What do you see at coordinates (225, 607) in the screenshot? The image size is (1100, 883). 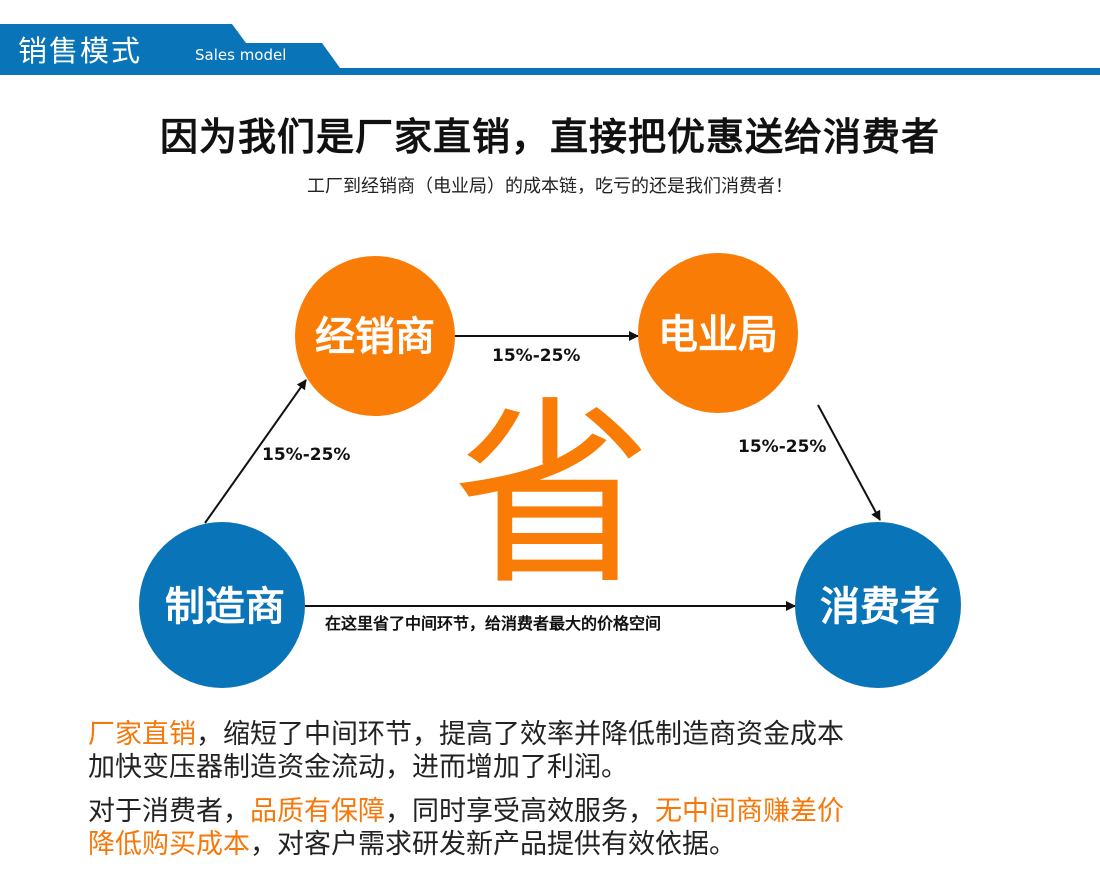 I see `node-manufacturer-label: 制造商` at bounding box center [225, 607].